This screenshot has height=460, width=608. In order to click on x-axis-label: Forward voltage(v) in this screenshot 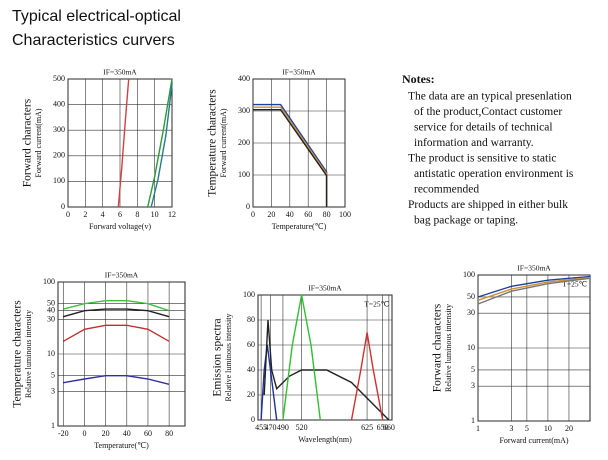, I will do `click(120, 226)`.